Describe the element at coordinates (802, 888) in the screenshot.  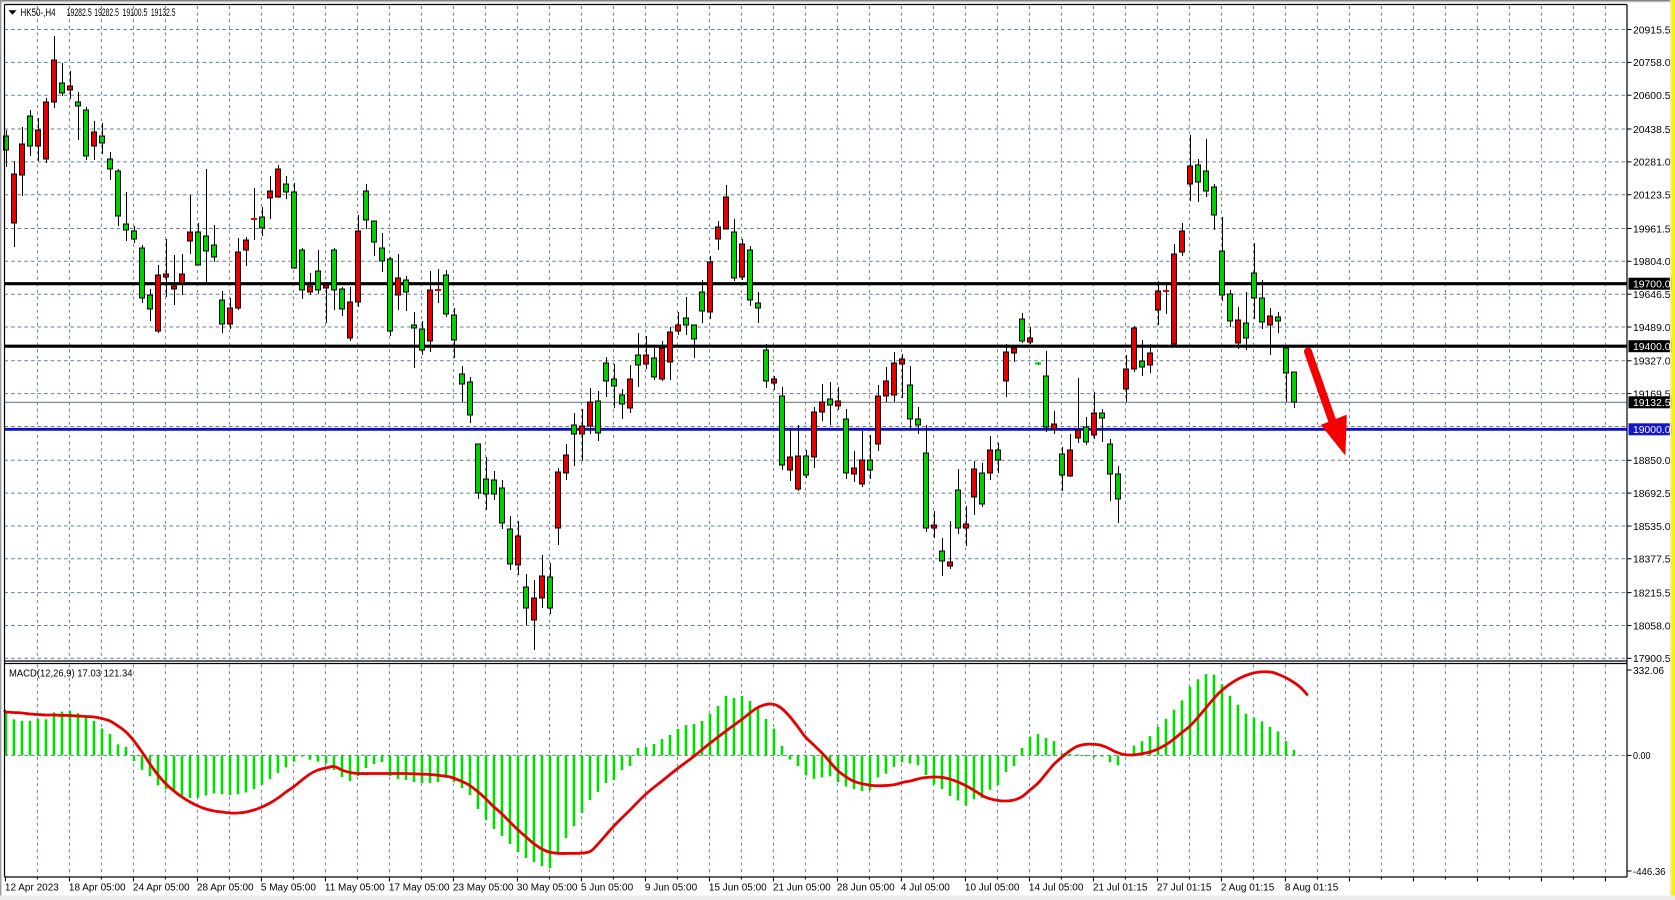
I see `svg-text: 21 Jun 05:00` at that location.